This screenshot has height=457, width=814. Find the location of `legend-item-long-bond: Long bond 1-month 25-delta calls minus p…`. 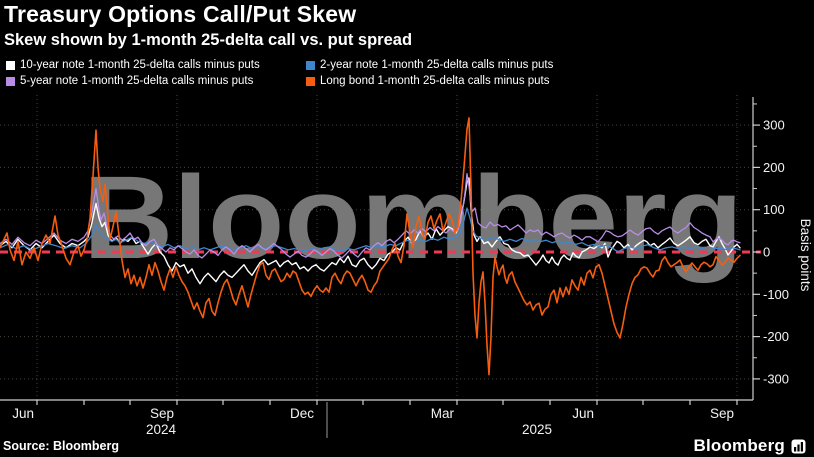

legend-item-long-bond: Long bond 1-month 25-delta calls minus p… is located at coordinates (429, 81).